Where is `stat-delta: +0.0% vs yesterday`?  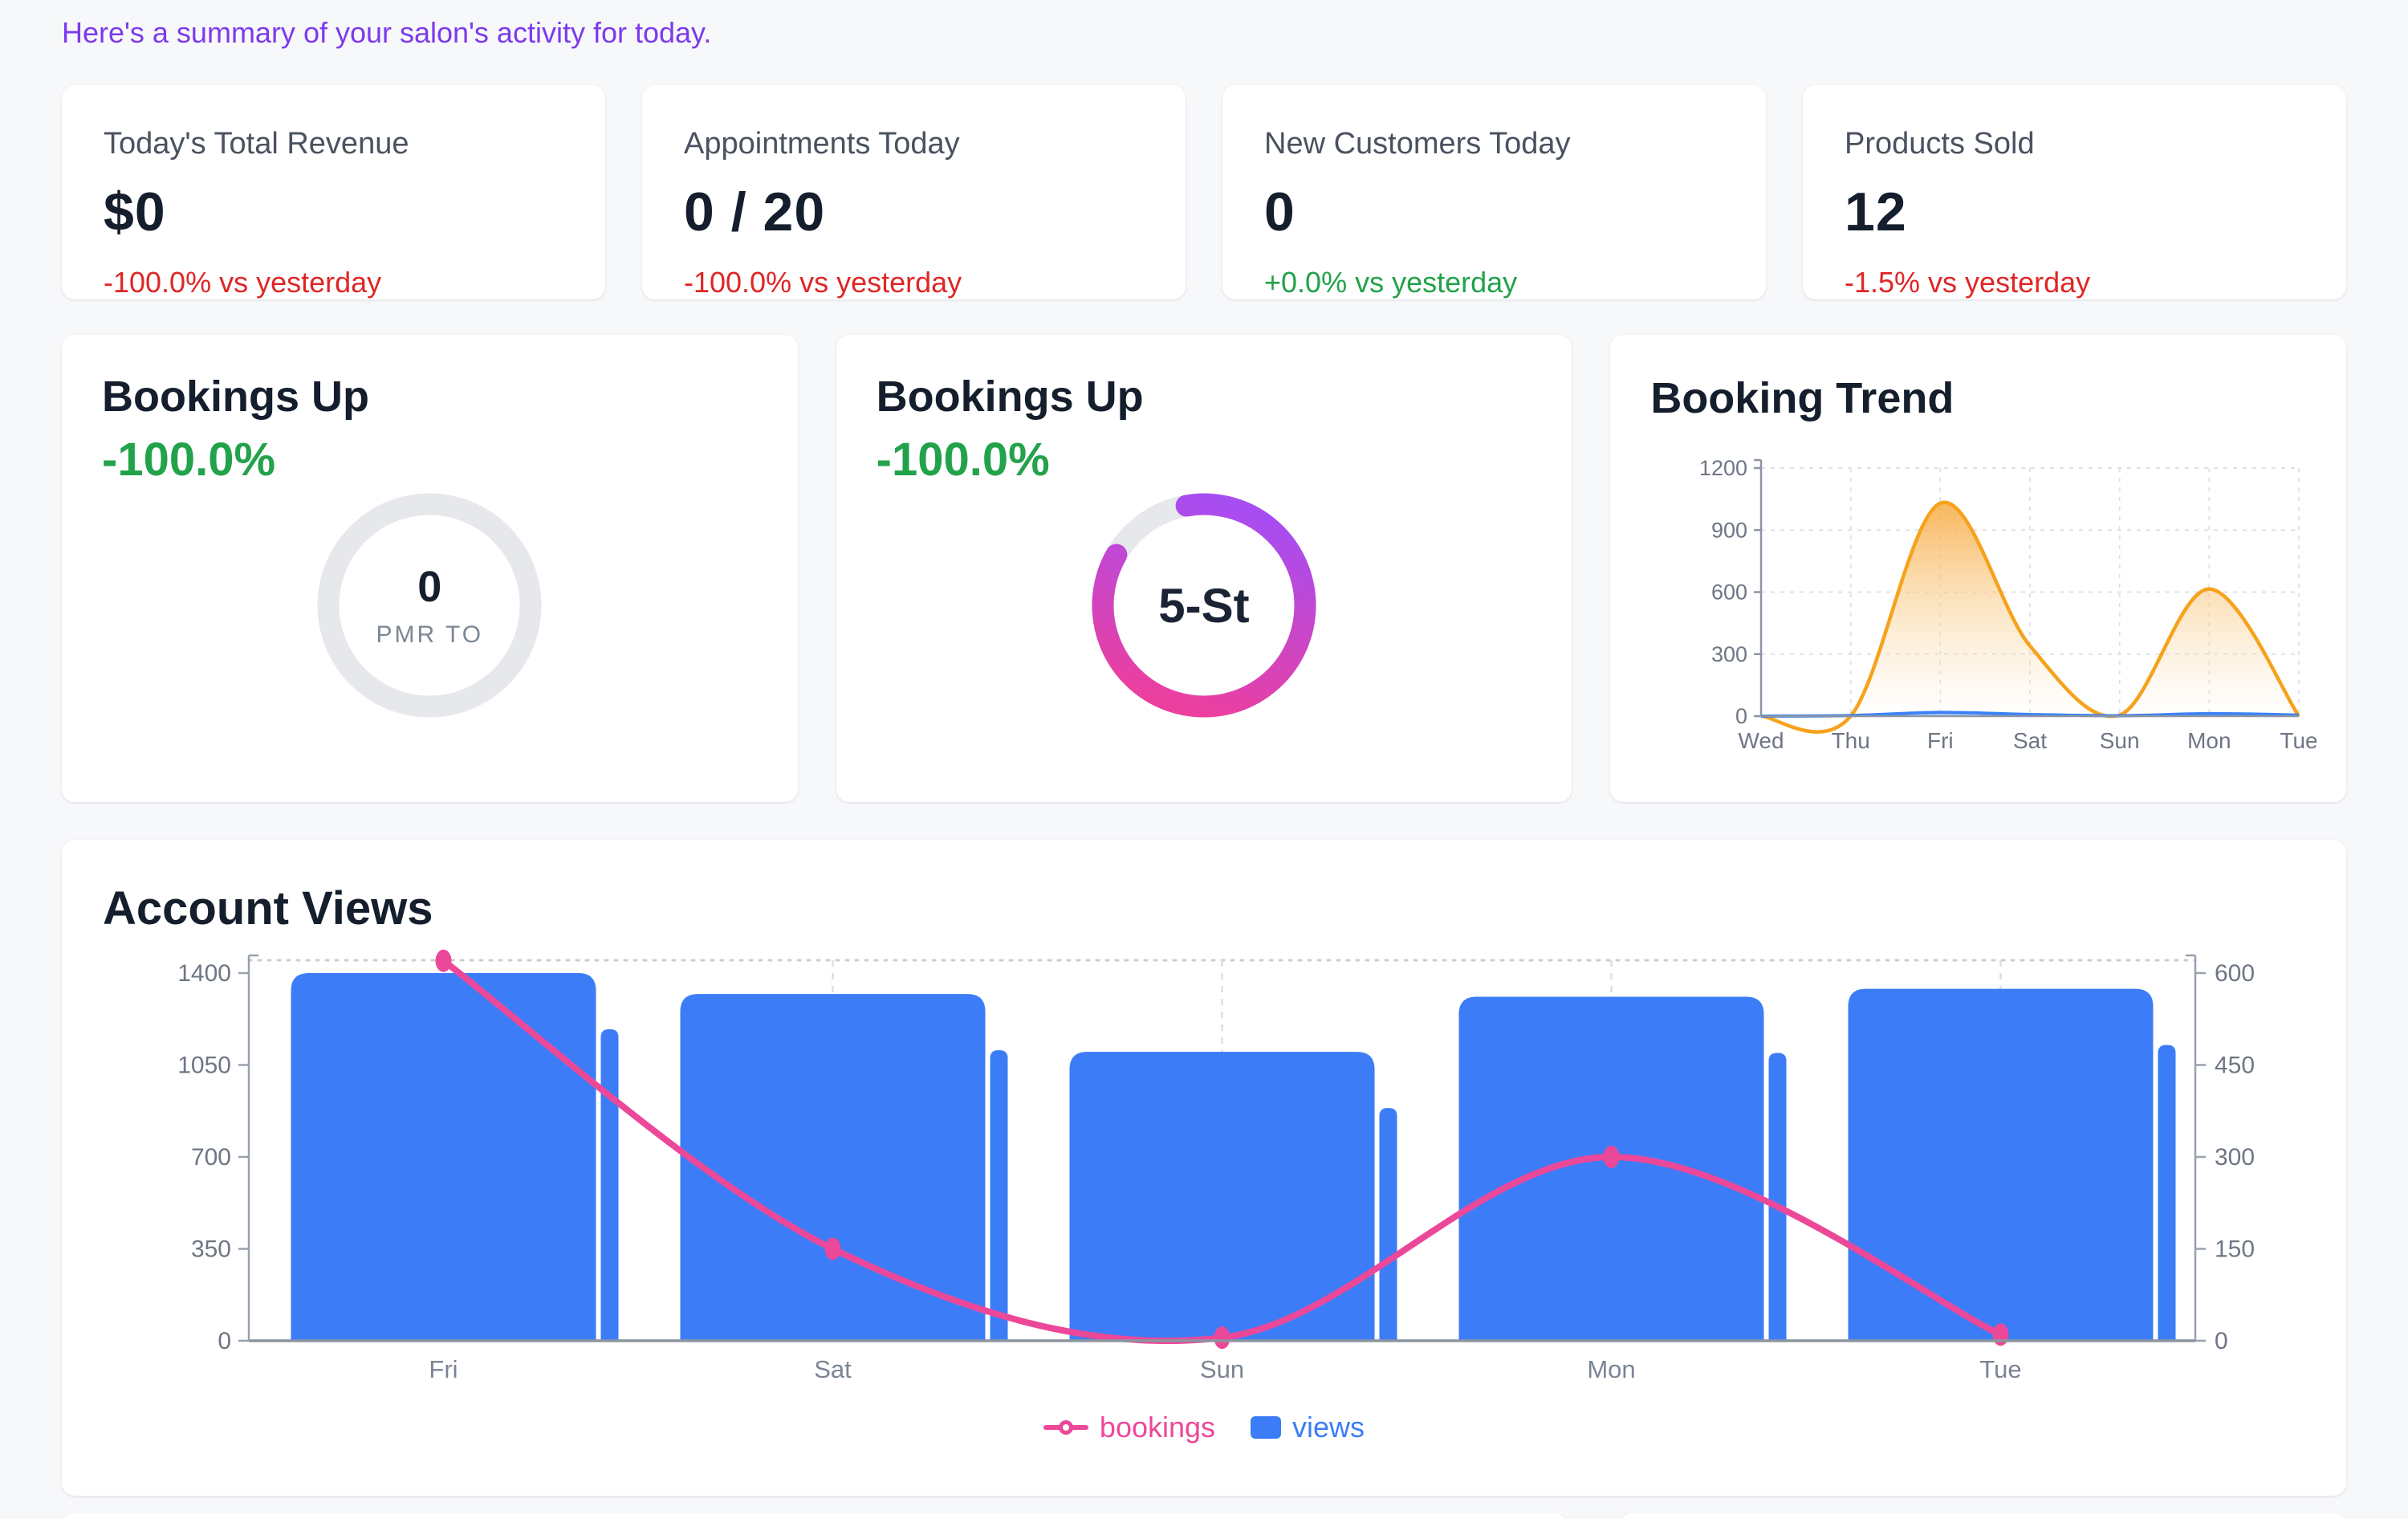 stat-delta: +0.0% vs yesterday is located at coordinates (1391, 282).